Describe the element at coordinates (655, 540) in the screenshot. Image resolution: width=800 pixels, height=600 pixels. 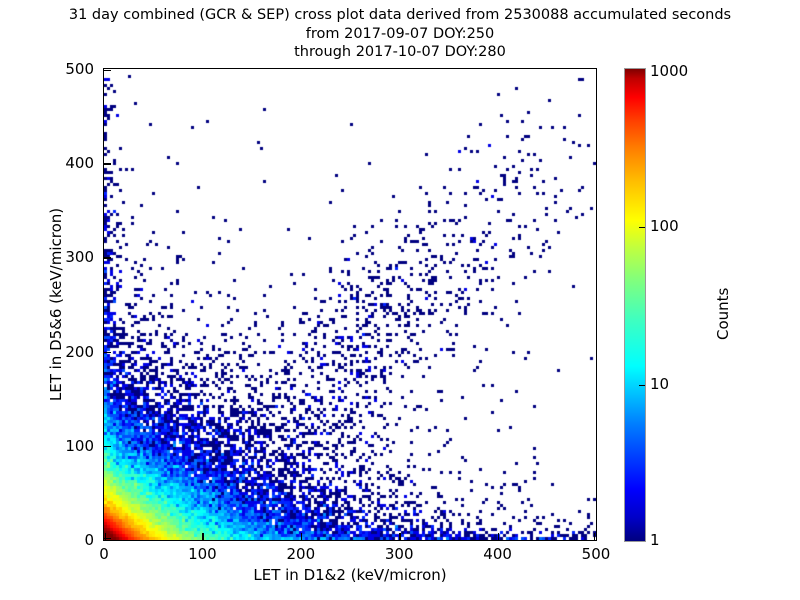
I see `colorbar-ticklabel-1: 1` at that location.